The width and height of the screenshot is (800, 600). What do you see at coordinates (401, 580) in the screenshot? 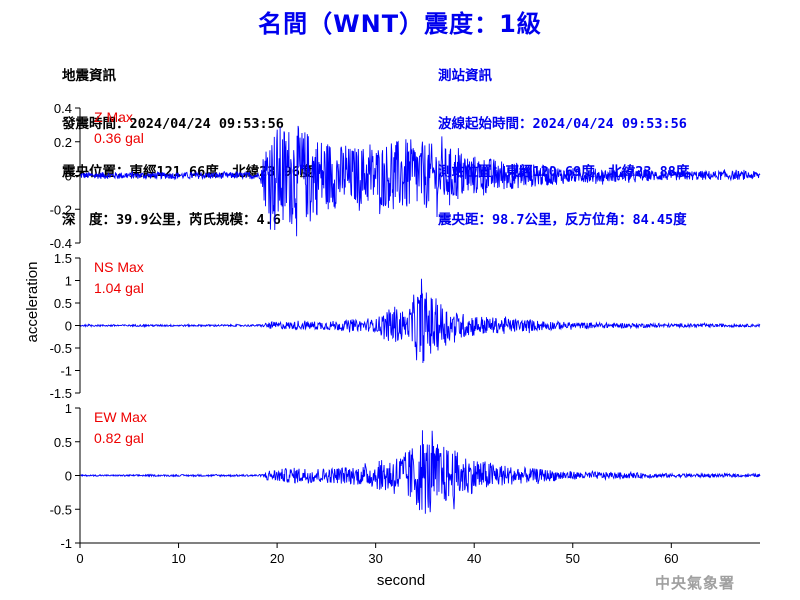
I see `x-axis-label: second` at bounding box center [401, 580].